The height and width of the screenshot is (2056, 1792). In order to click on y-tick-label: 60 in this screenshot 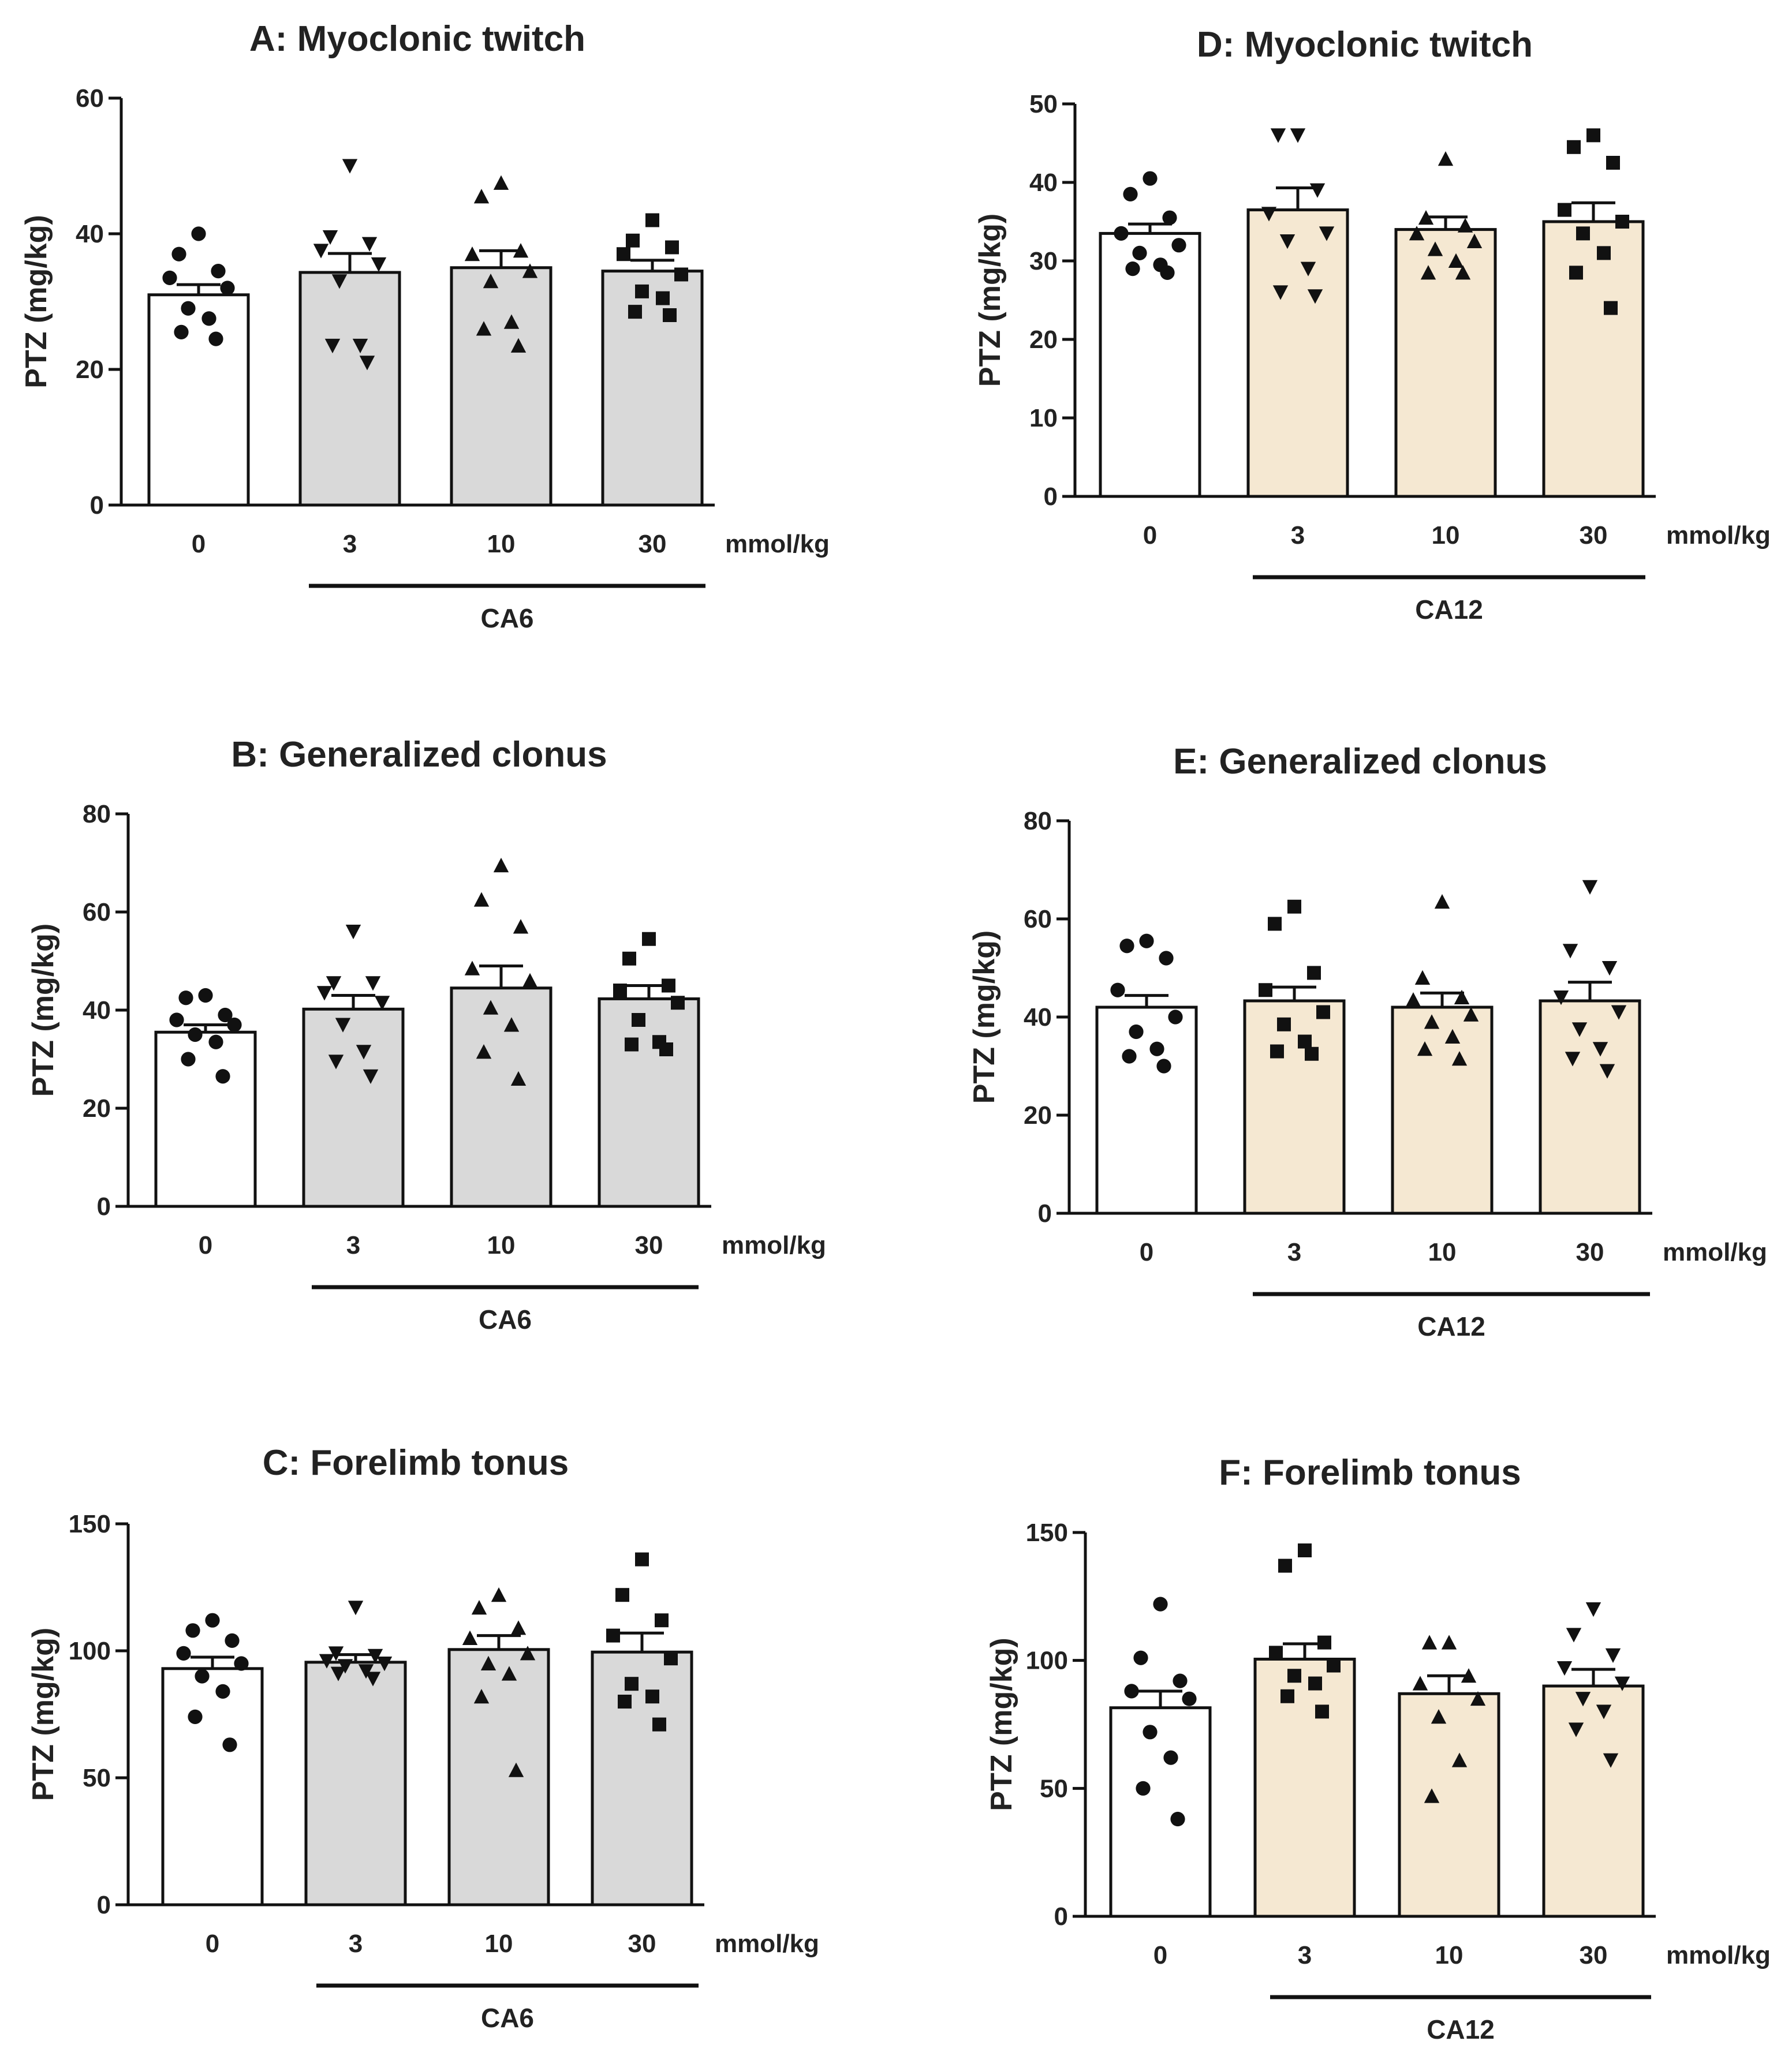, I will do `click(90, 98)`.